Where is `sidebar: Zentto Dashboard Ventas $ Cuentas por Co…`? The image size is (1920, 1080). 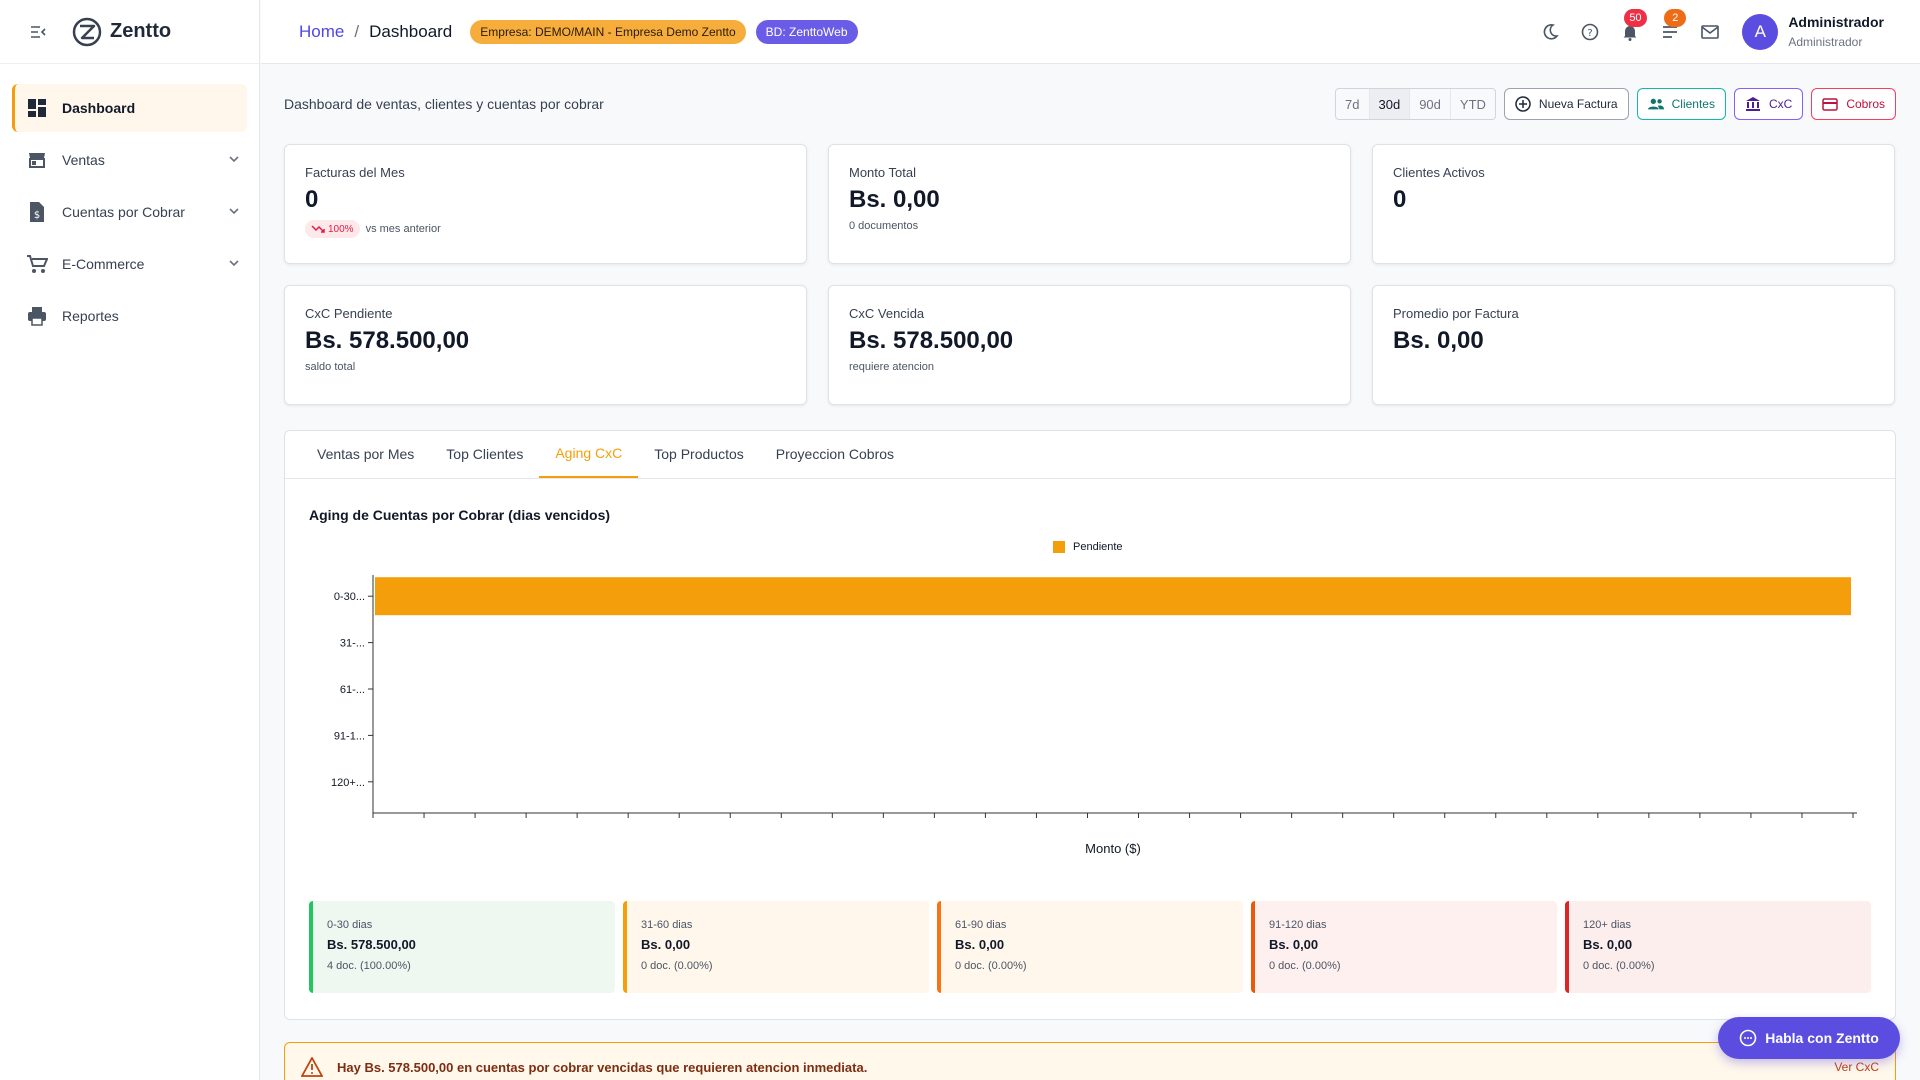 sidebar: Zentto Dashboard Ventas $ Cuentas por Co… is located at coordinates (130, 540).